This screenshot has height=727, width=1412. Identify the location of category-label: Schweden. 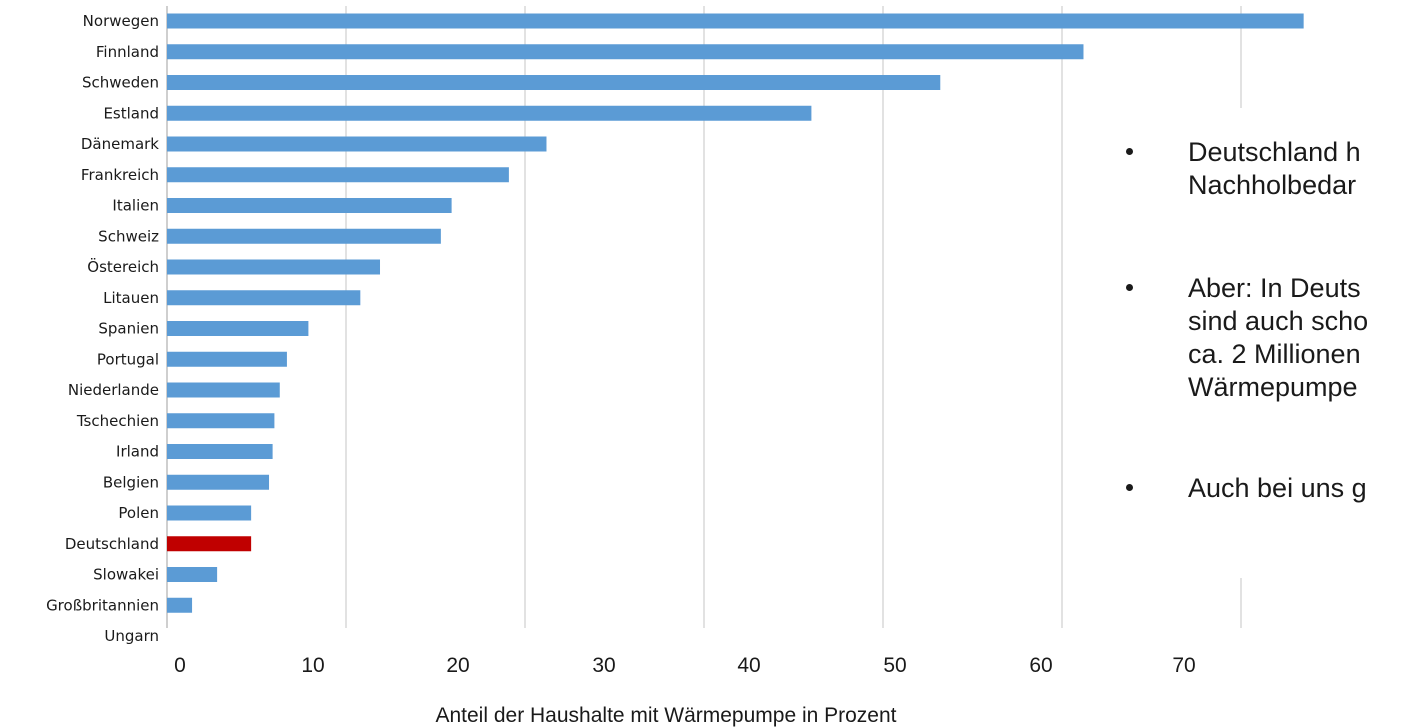
(120, 83).